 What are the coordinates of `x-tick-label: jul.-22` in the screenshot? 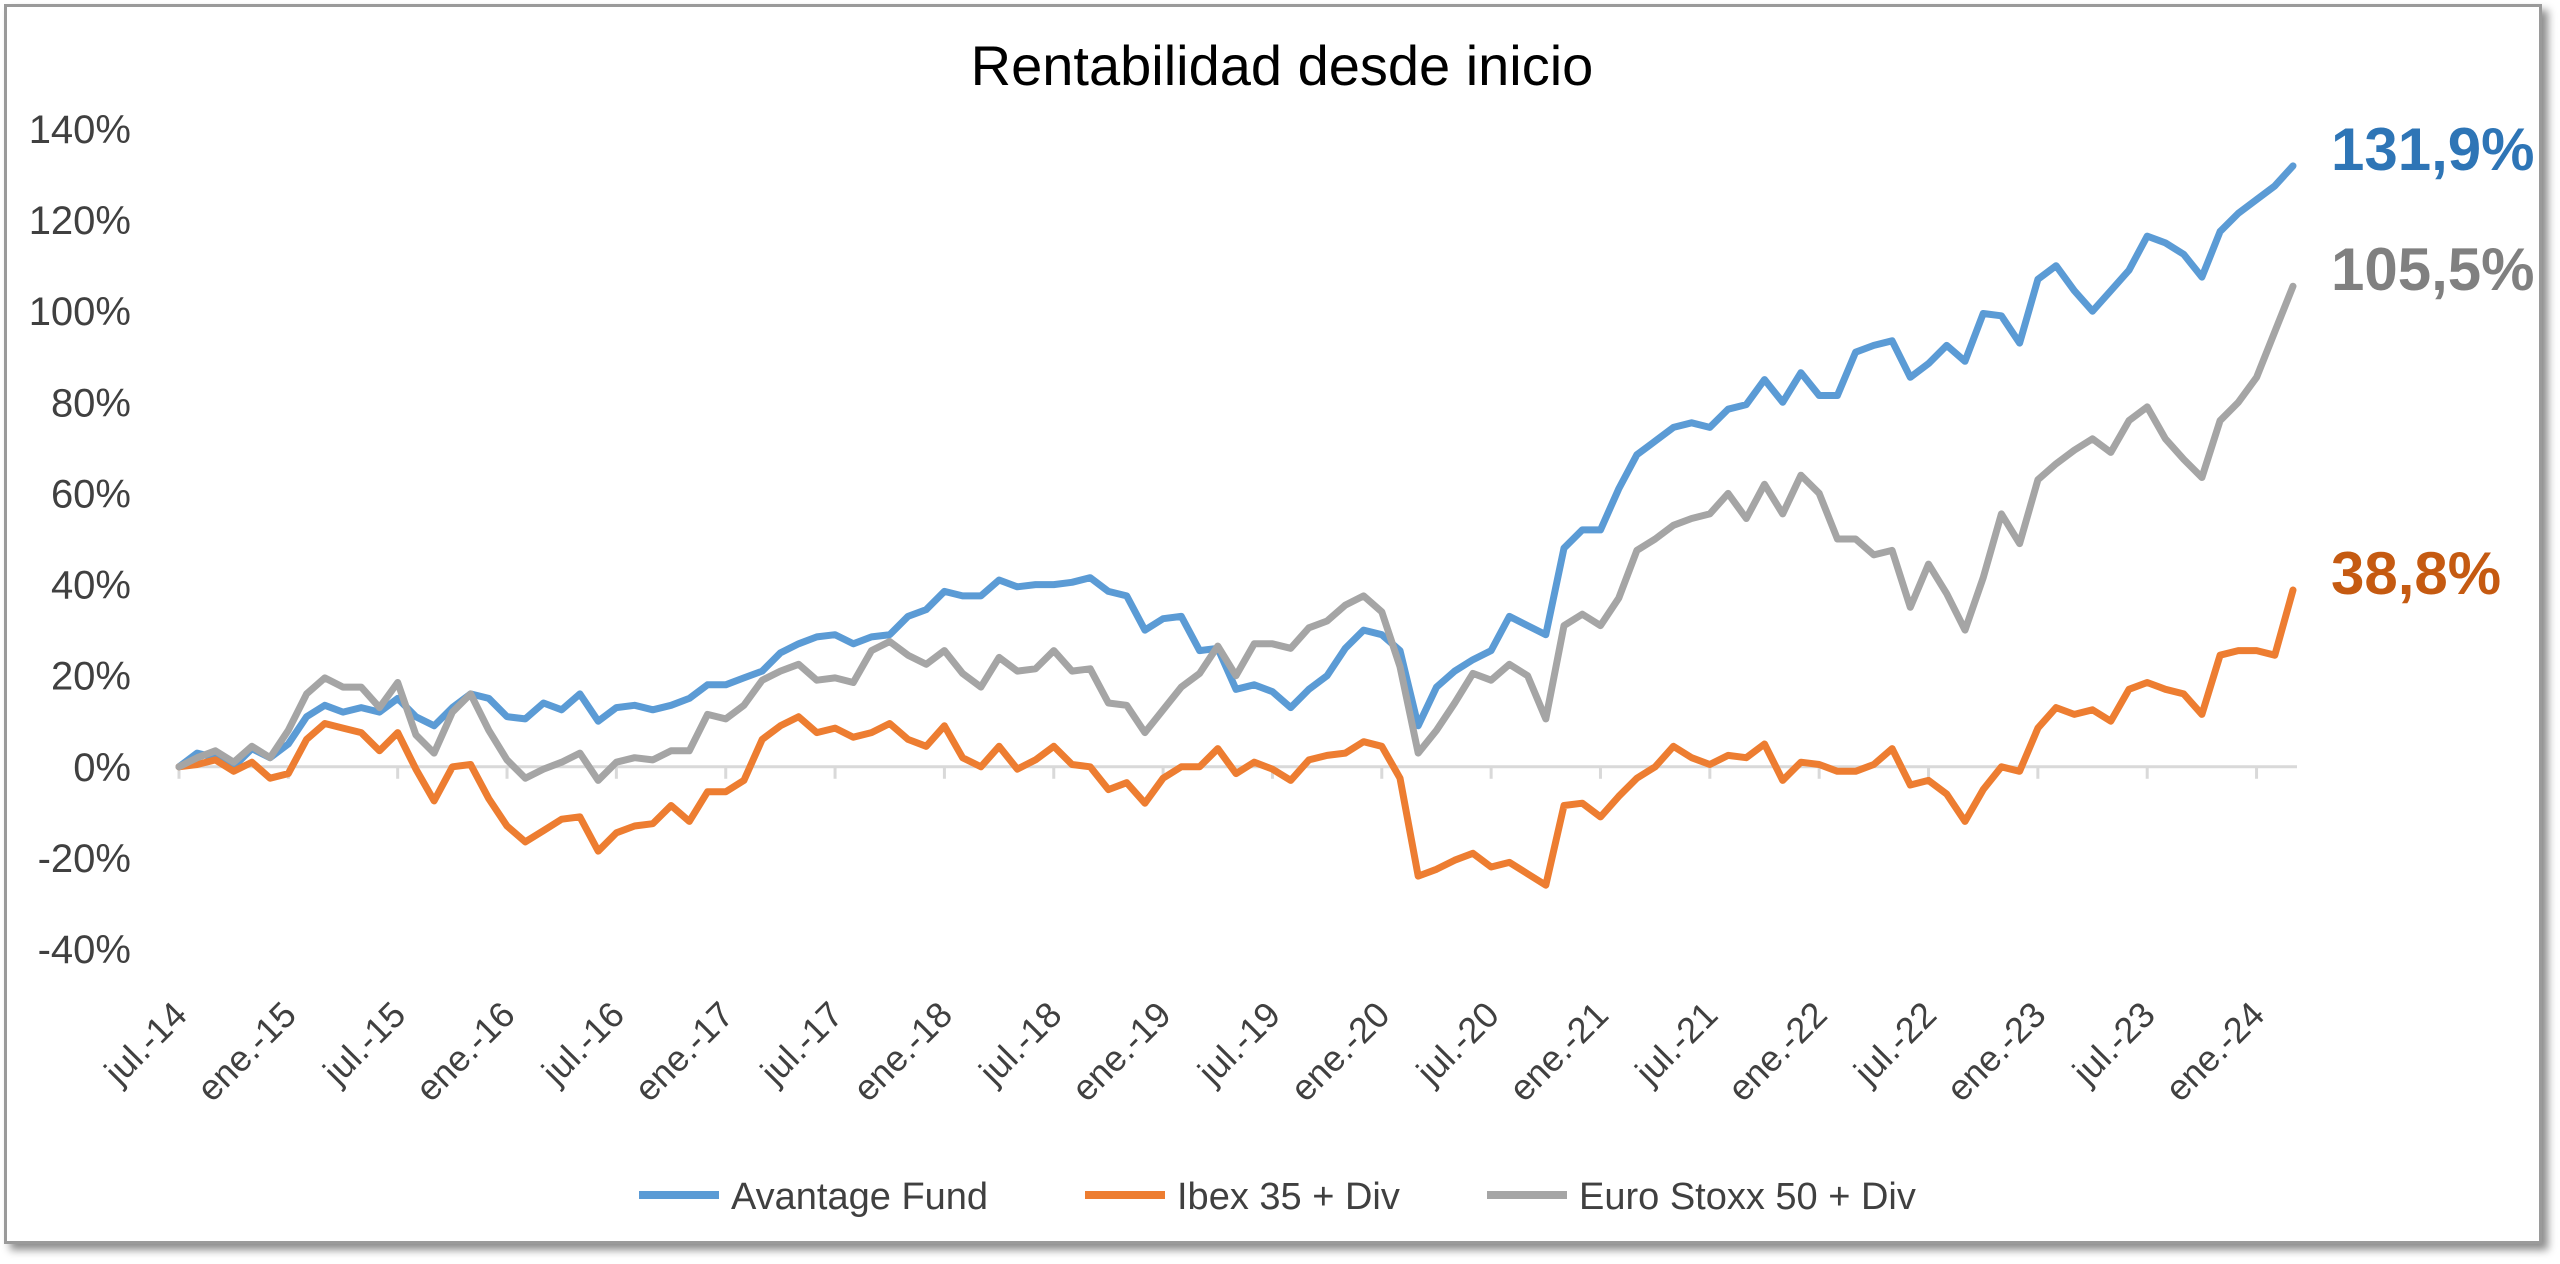 It's located at (1894, 1043).